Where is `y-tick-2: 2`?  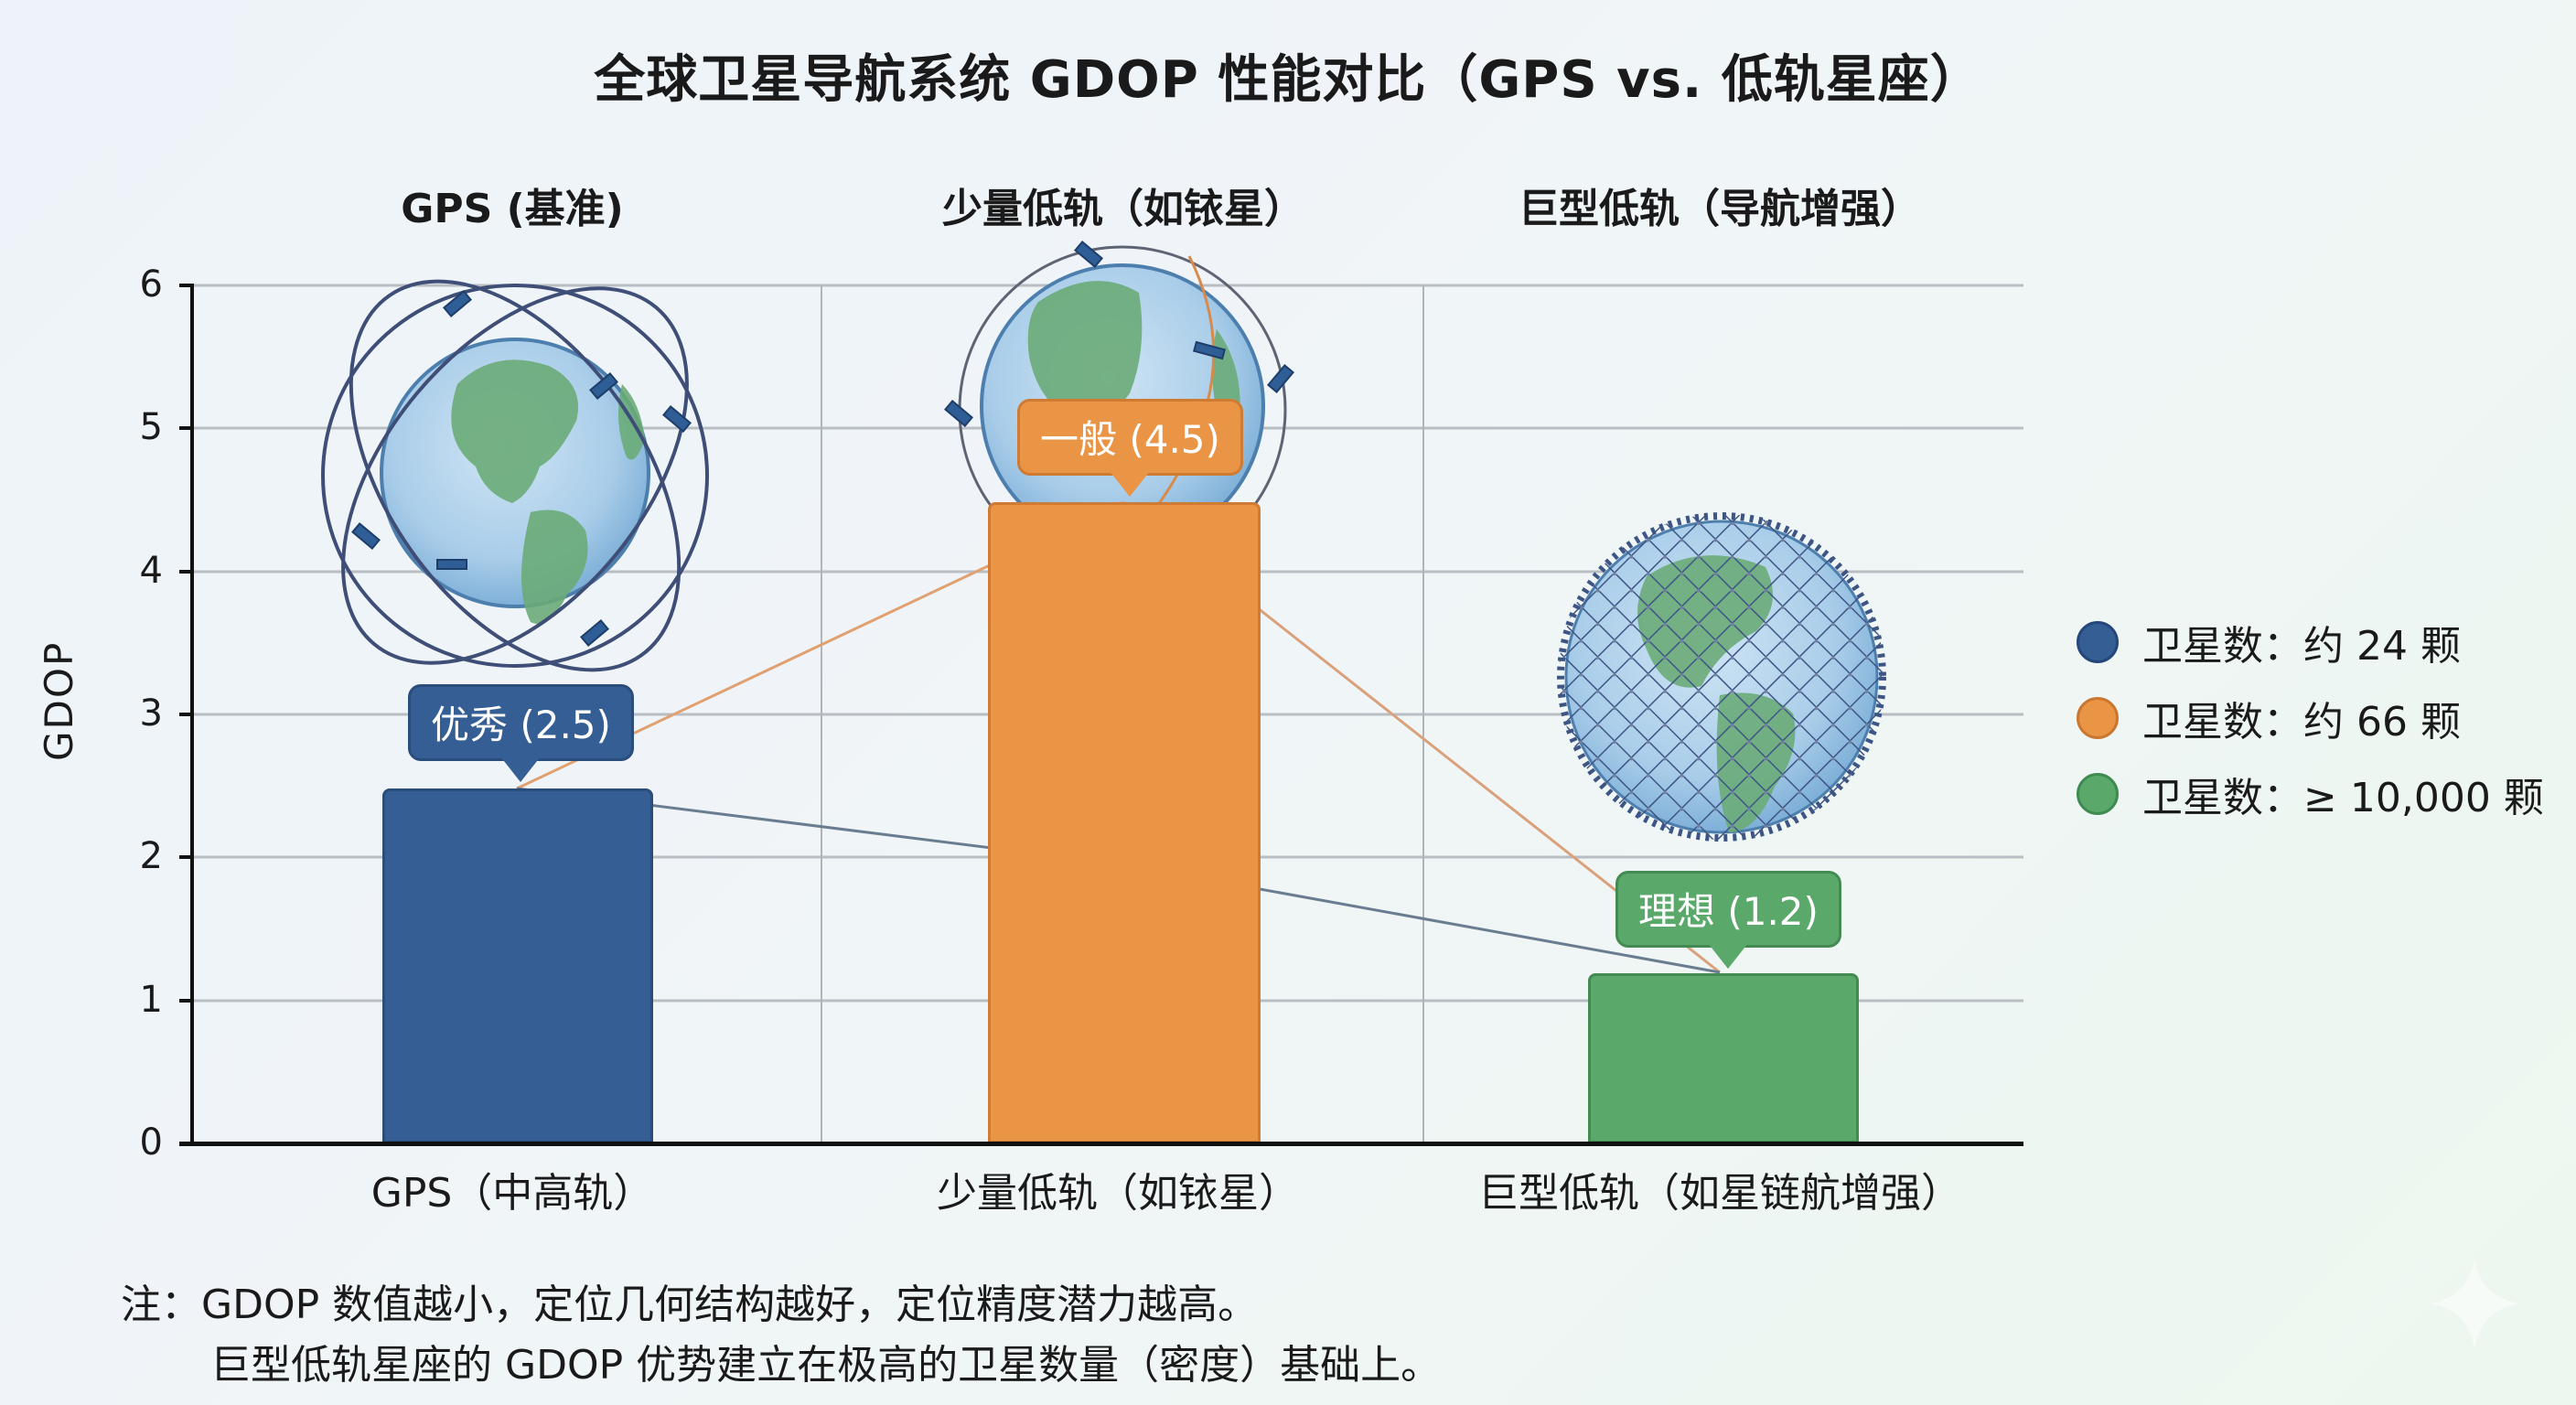
y-tick-2: 2 is located at coordinates (151, 856).